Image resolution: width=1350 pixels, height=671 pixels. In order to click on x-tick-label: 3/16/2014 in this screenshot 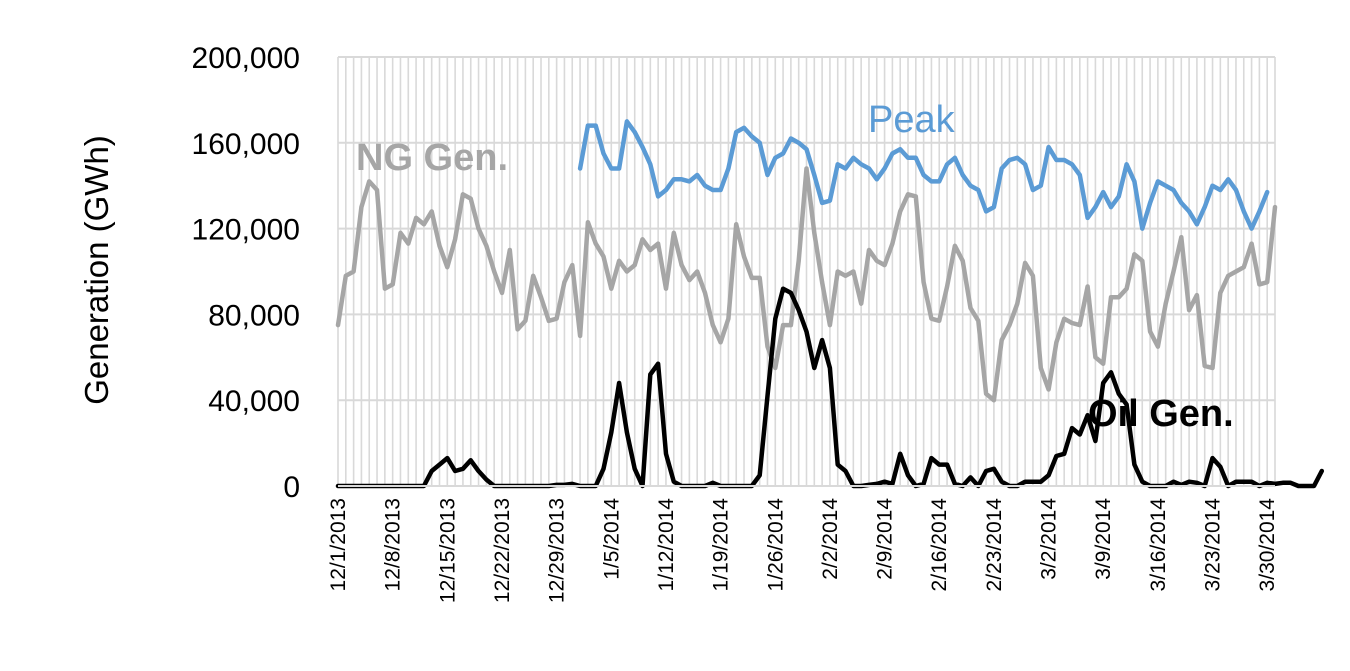, I will do `click(1158, 545)`.